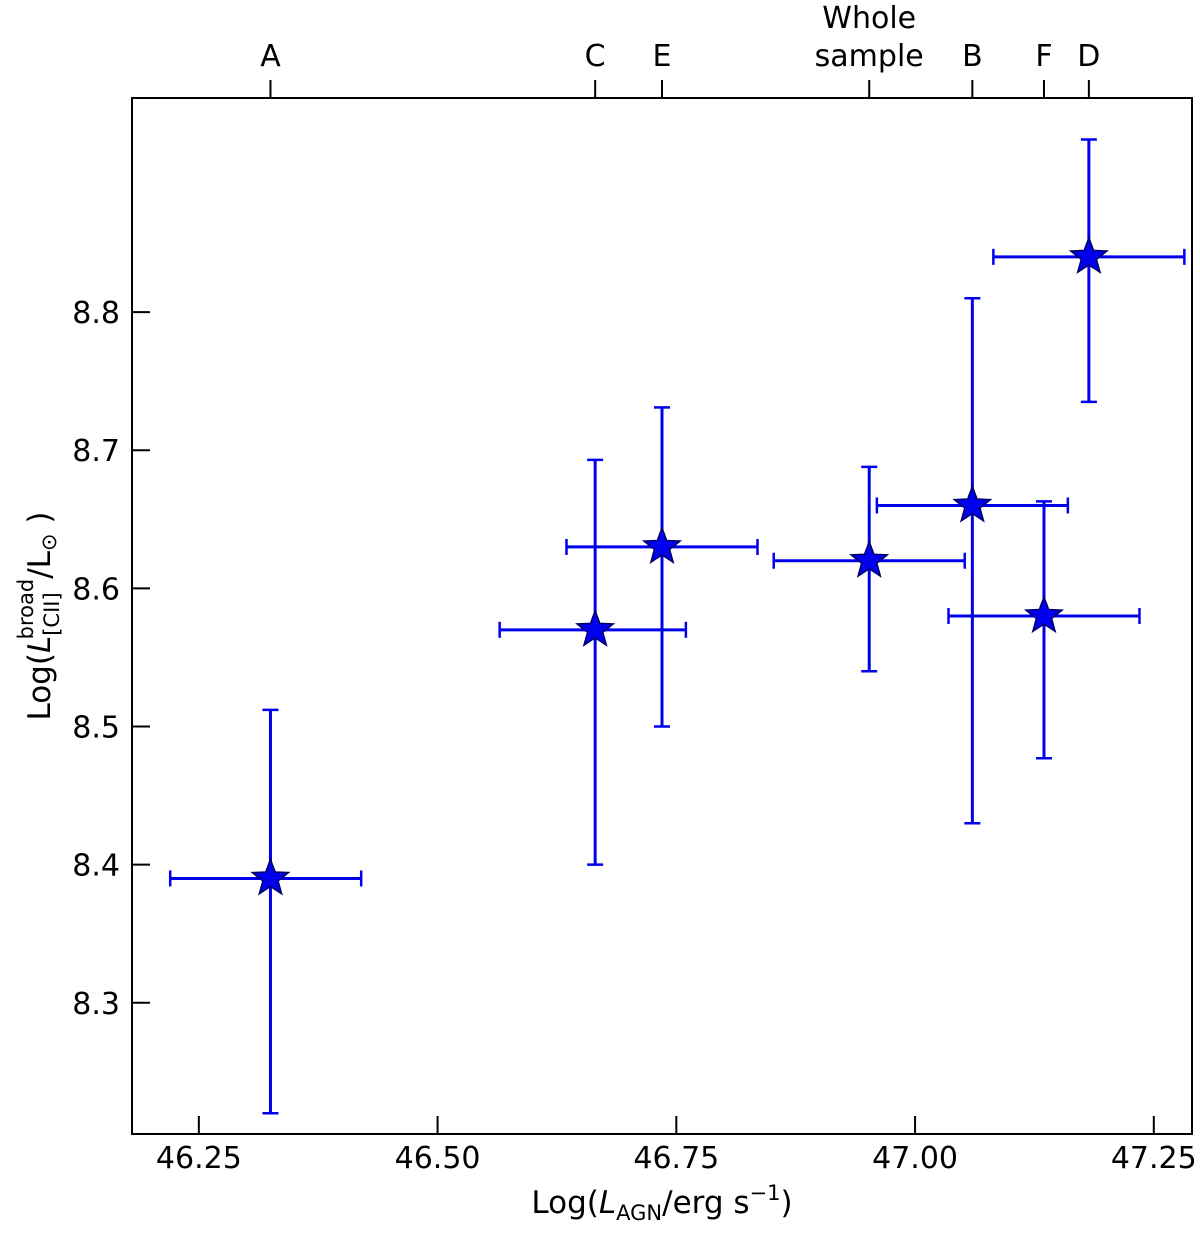 The height and width of the screenshot is (1233, 1200). I want to click on top-tick-label: B, so click(972, 56).